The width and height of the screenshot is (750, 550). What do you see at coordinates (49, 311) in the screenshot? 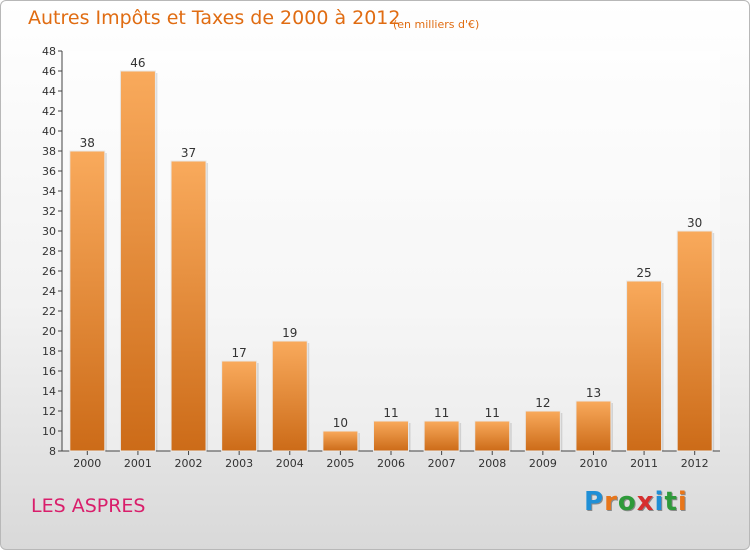
I see `y-tick-label: 22` at bounding box center [49, 311].